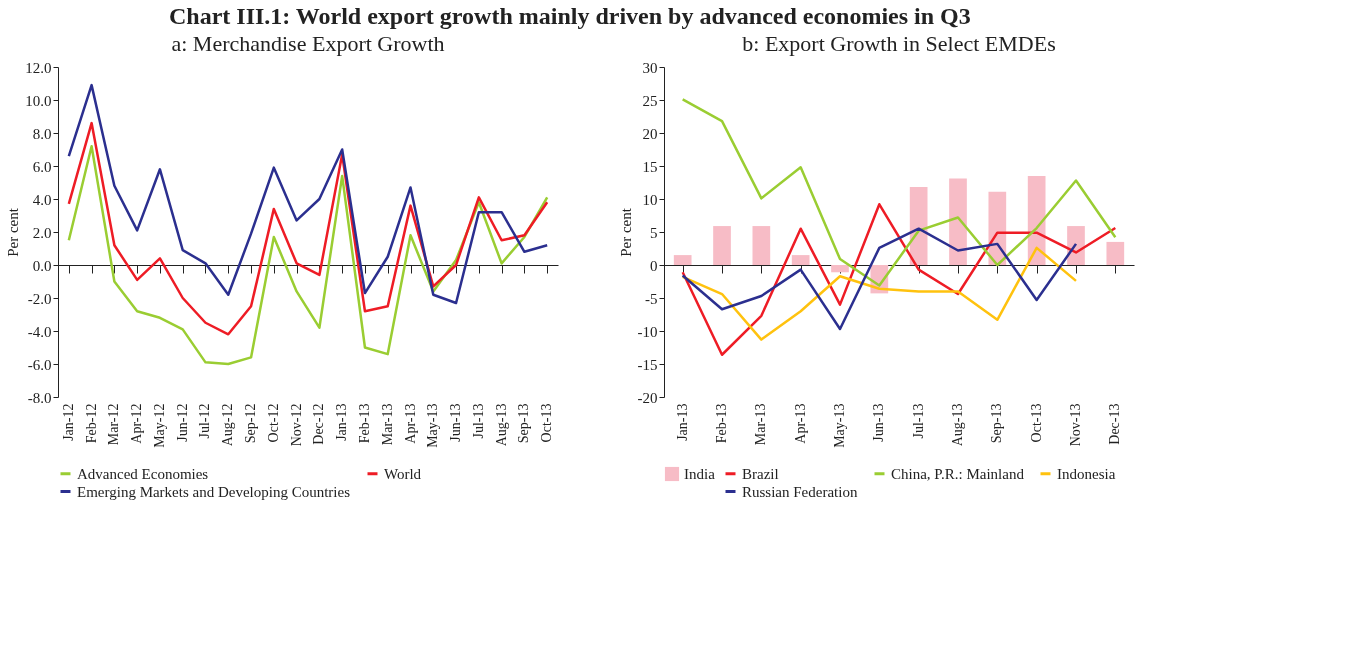 The image size is (1355, 655). What do you see at coordinates (42, 265) in the screenshot?
I see `y-tick-label: 0.0` at bounding box center [42, 265].